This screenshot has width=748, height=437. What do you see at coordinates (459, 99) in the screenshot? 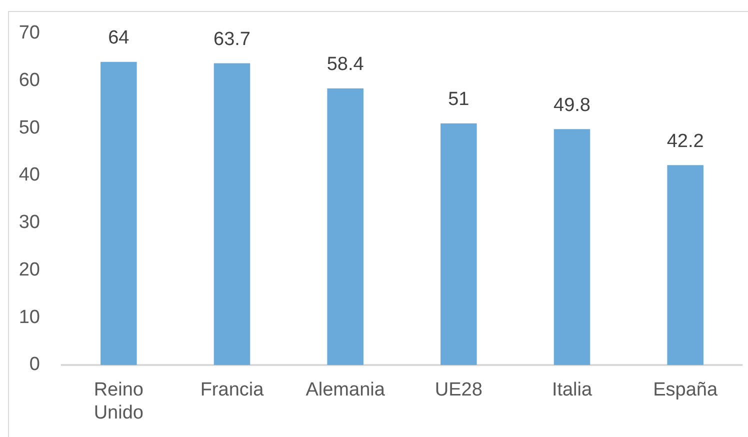
I see `data-label: 51` at bounding box center [459, 99].